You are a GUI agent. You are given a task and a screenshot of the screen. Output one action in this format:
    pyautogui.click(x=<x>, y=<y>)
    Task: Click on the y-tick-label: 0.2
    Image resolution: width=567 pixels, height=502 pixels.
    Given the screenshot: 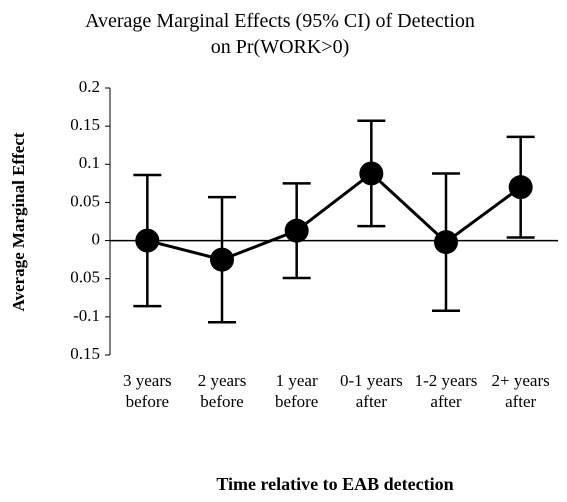 What is the action you would take?
    pyautogui.click(x=89, y=86)
    